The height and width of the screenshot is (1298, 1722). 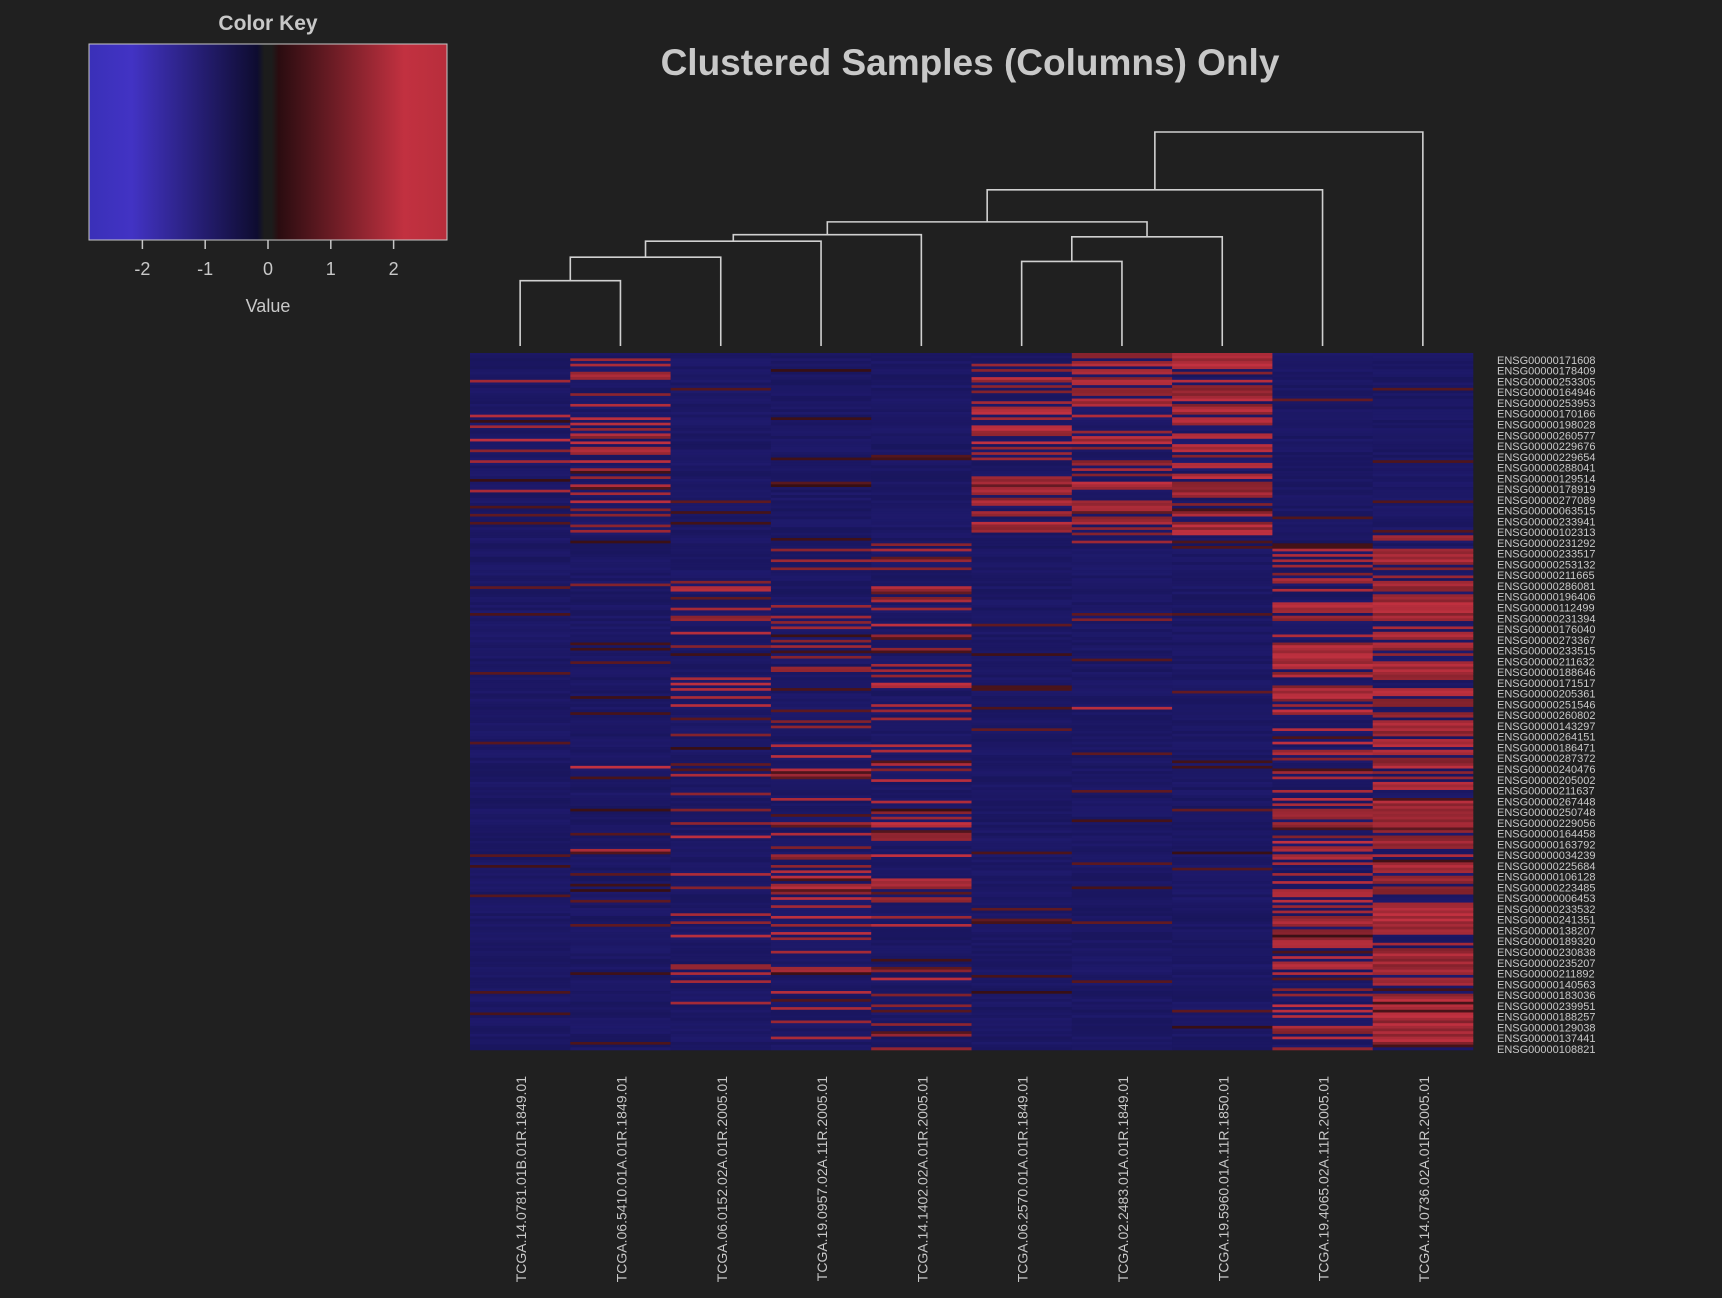 What do you see at coordinates (331, 269) in the screenshot?
I see `color-key-tick-label: 1` at bounding box center [331, 269].